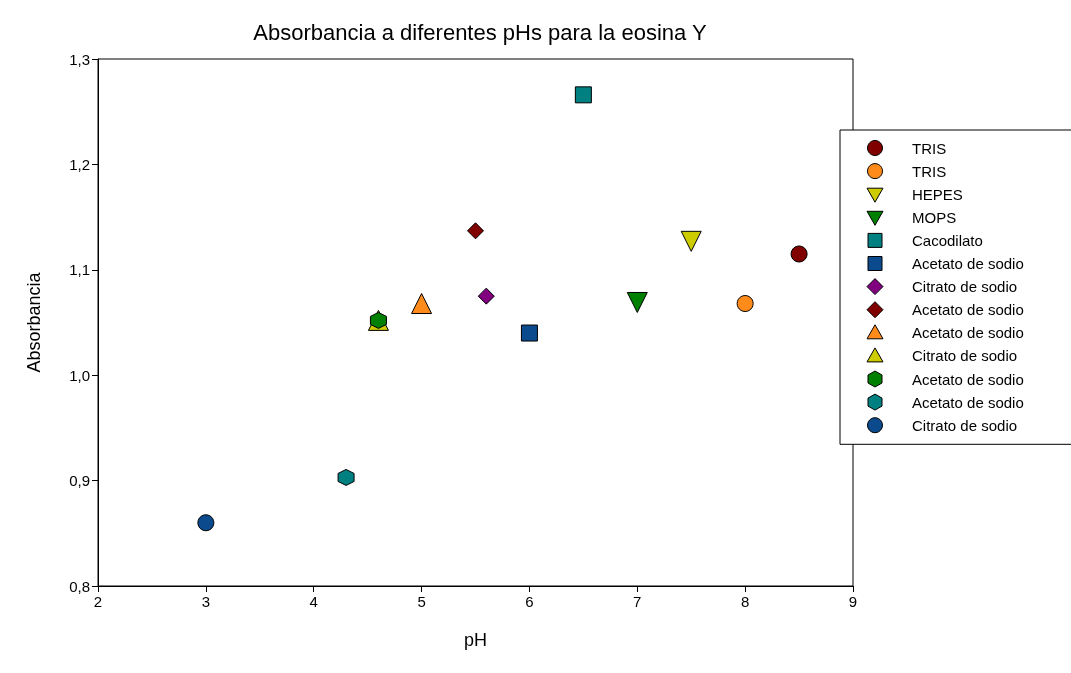  What do you see at coordinates (480, 32) in the screenshot?
I see `chart-title: Absorbancia a diferentes pHs para la eosina Y` at bounding box center [480, 32].